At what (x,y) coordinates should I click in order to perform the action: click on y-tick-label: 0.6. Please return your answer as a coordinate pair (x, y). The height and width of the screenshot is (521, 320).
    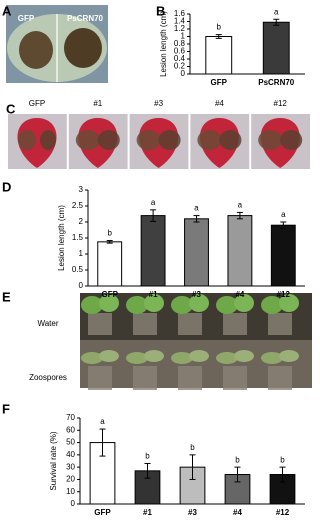
    Looking at the image, I should click on (180, 51).